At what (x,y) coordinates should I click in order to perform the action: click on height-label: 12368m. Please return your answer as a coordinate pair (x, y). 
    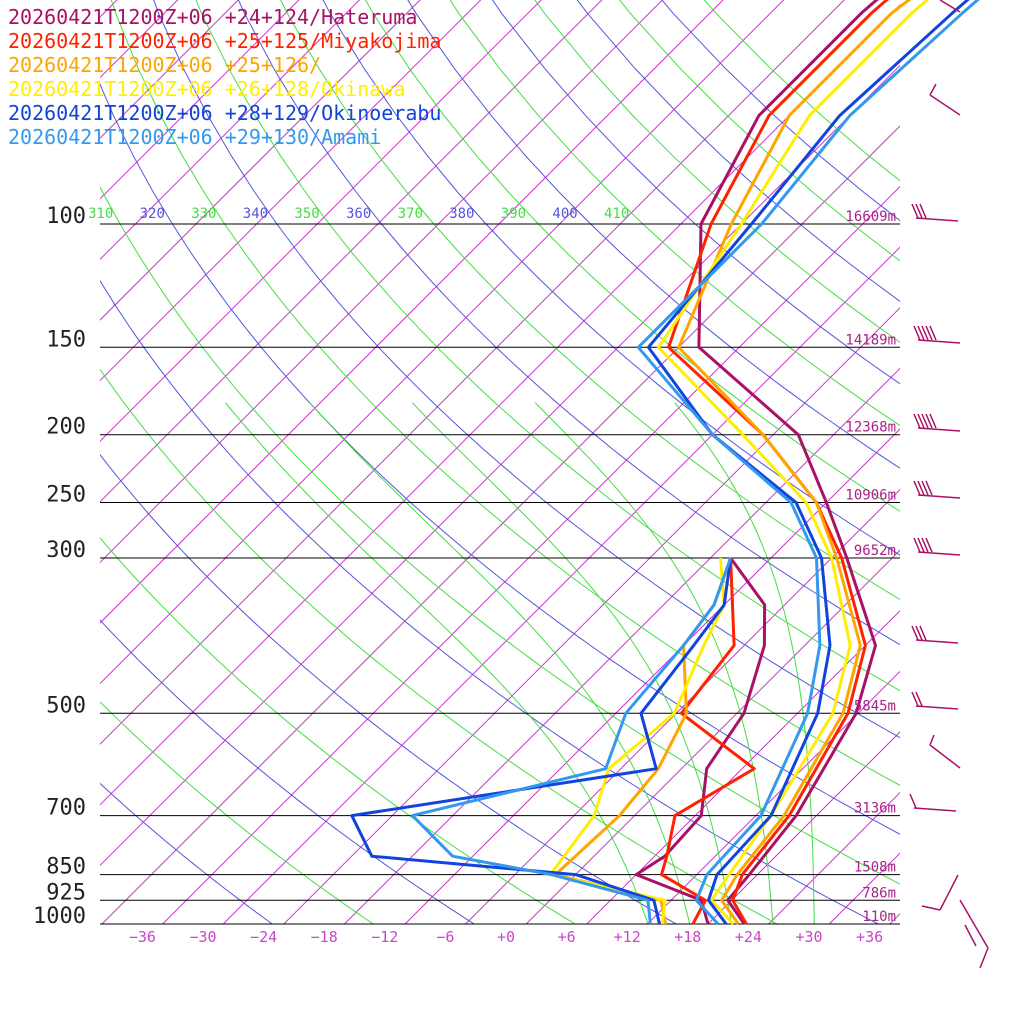
    Looking at the image, I should click on (870, 428).